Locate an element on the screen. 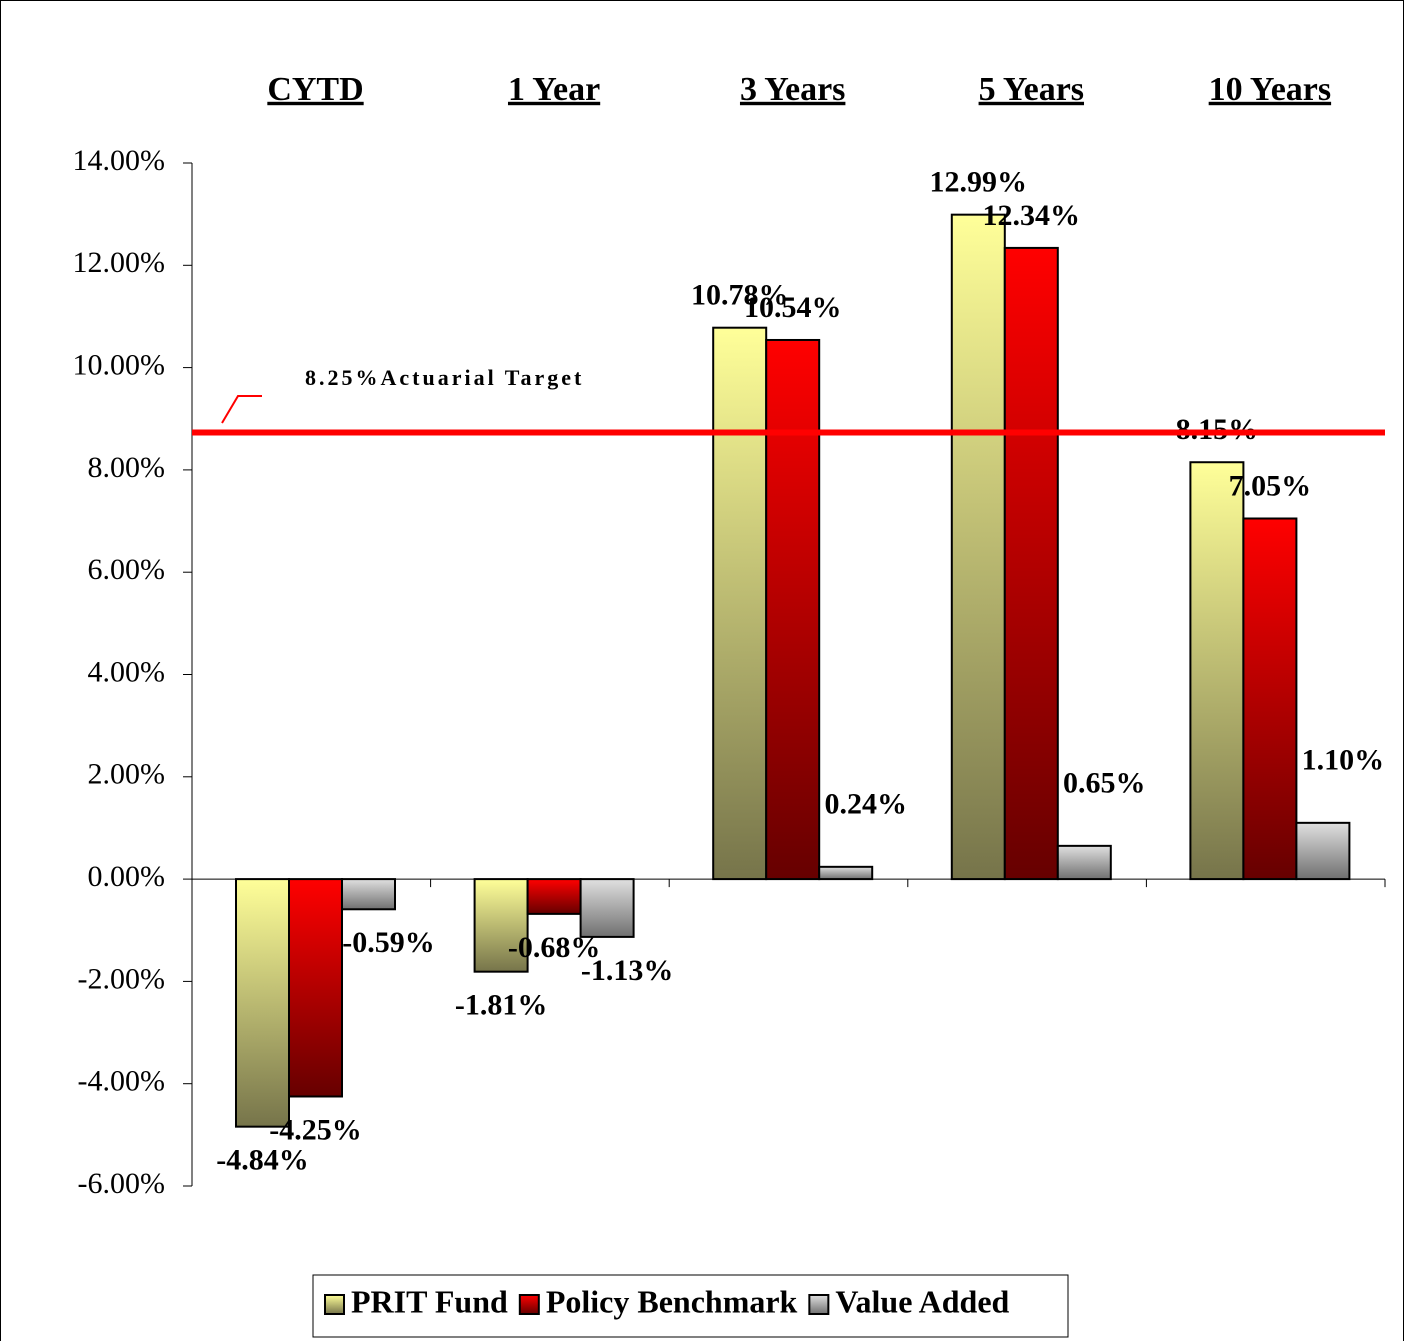 This screenshot has height=1341, width=1405. y-tick-label: 0.00% is located at coordinates (127, 876).